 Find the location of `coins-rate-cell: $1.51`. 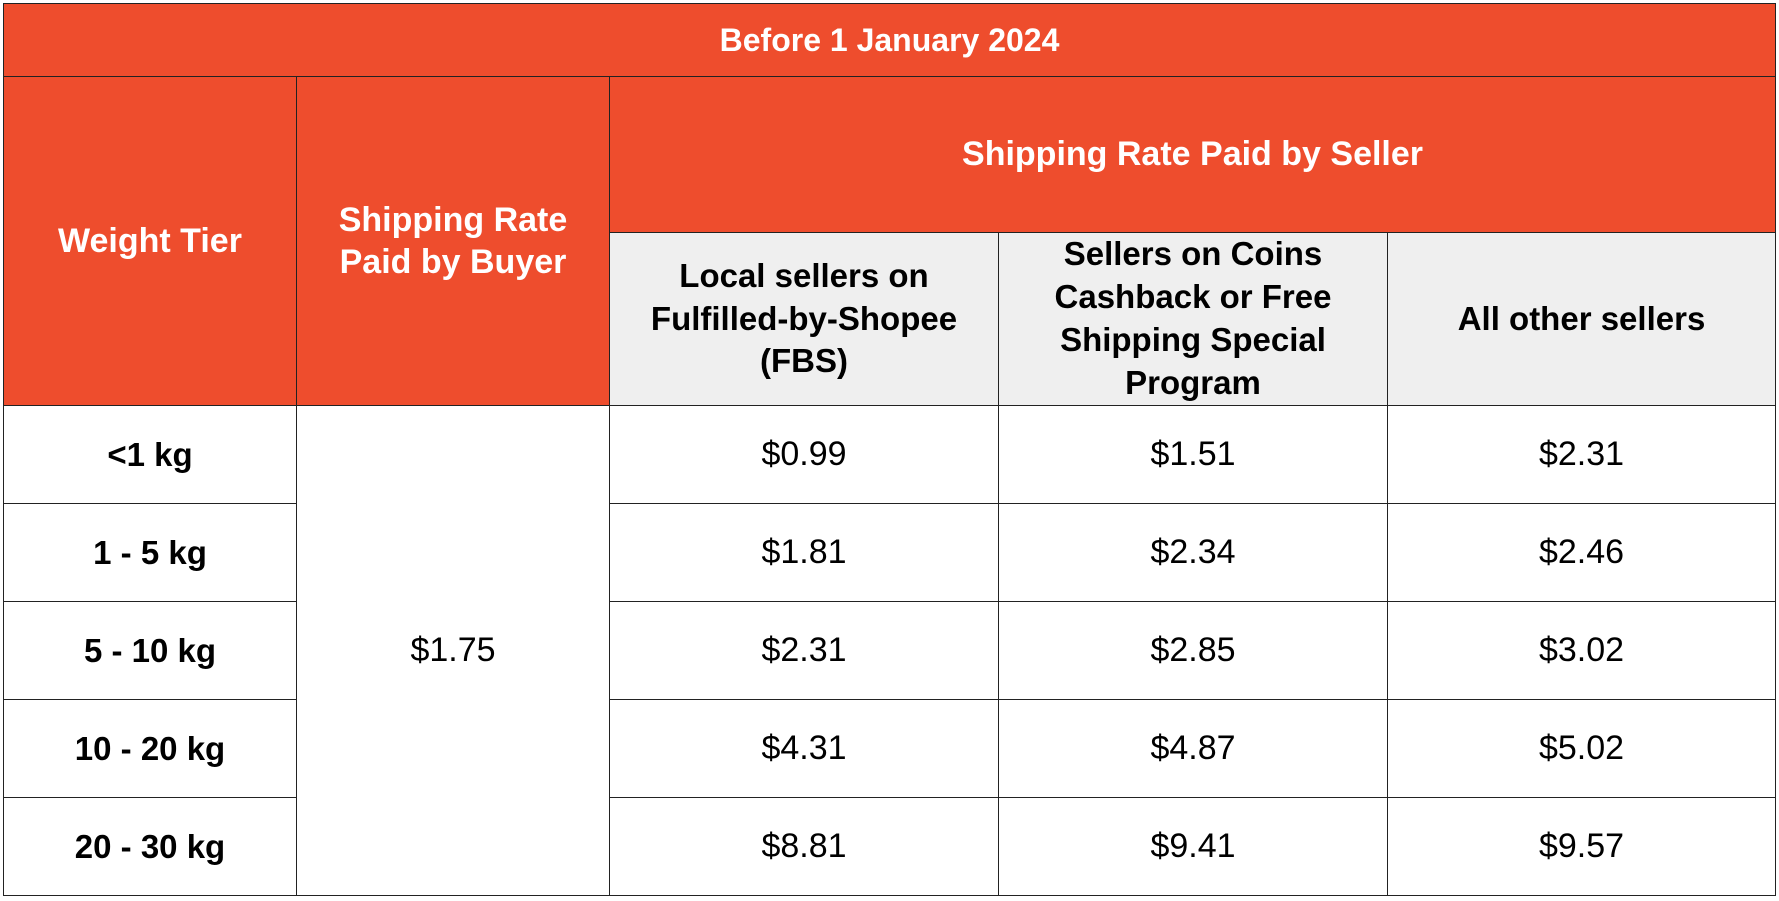

coins-rate-cell: $1.51 is located at coordinates (1193, 454).